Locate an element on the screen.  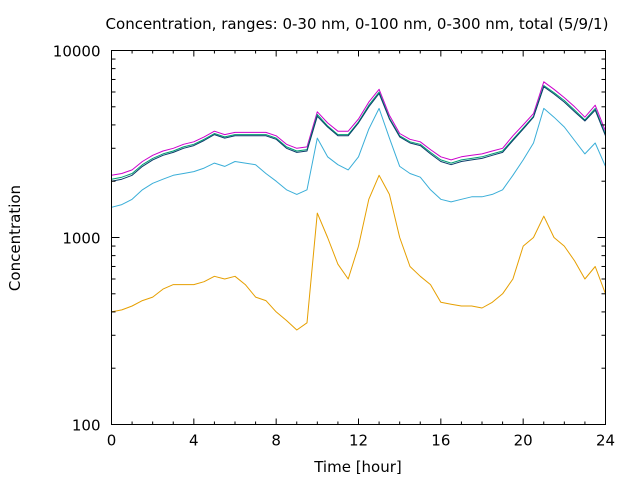
y-tick-label: 1000 is located at coordinates (81, 239).